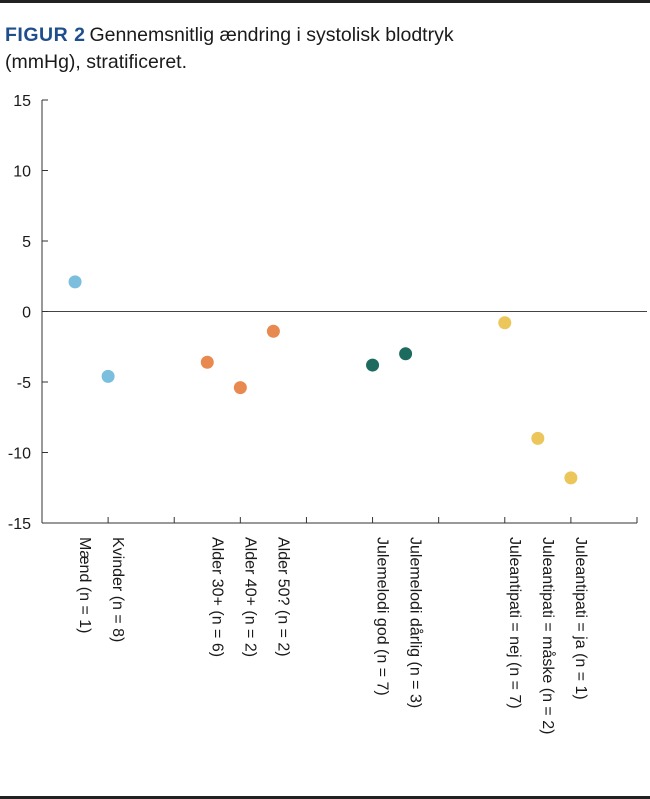  What do you see at coordinates (24, 383) in the screenshot?
I see `y-tick-label: -5` at bounding box center [24, 383].